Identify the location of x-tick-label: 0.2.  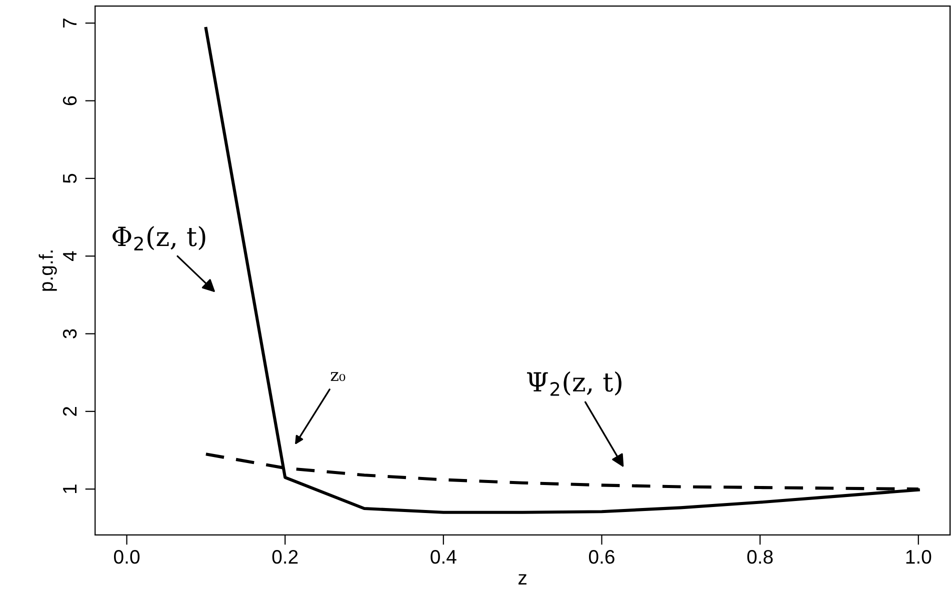
(285, 557).